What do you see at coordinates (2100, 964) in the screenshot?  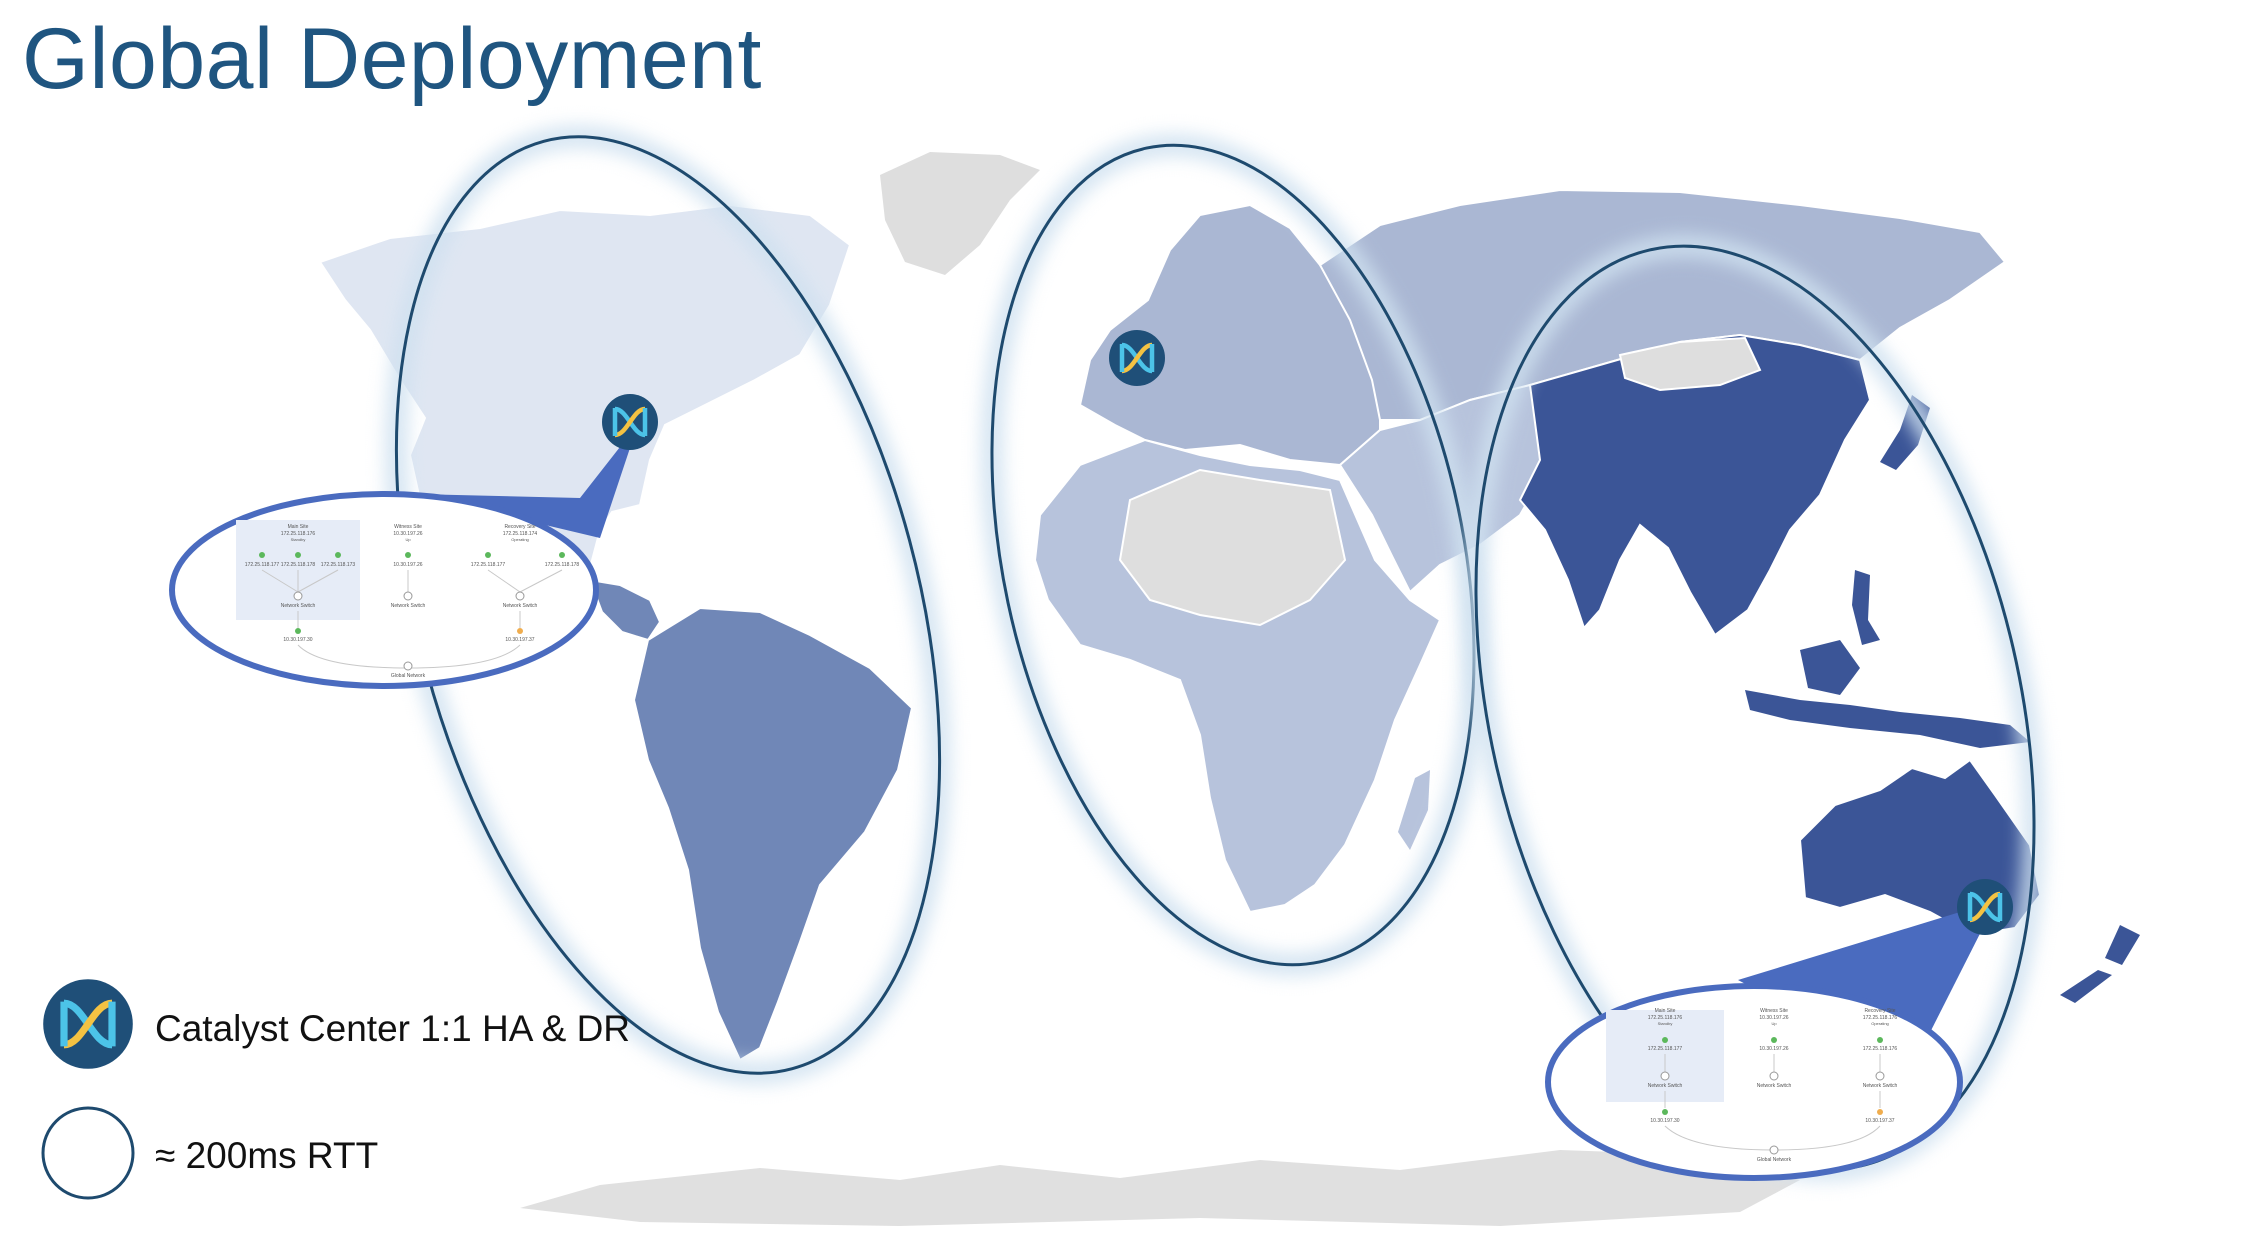 I see `new-zealand-shape` at bounding box center [2100, 964].